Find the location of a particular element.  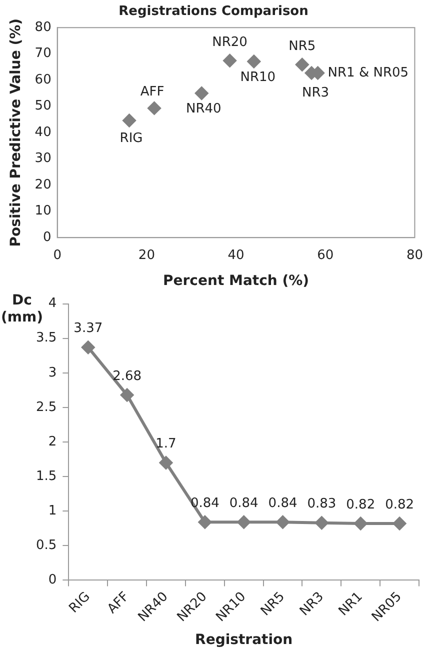

y-tick-label: 1 is located at coordinates (52, 510).